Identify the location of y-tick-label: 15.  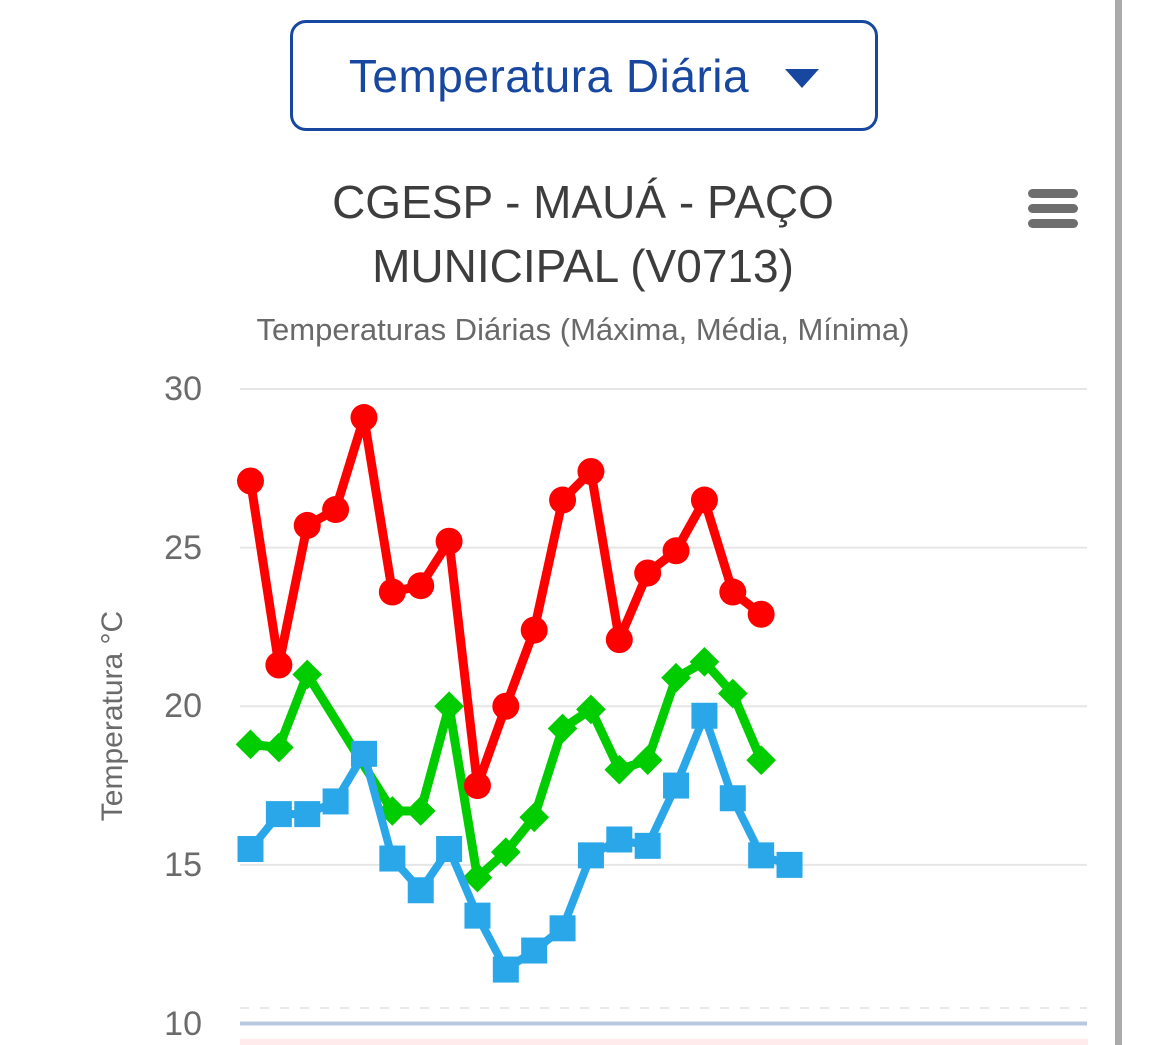
(183, 864).